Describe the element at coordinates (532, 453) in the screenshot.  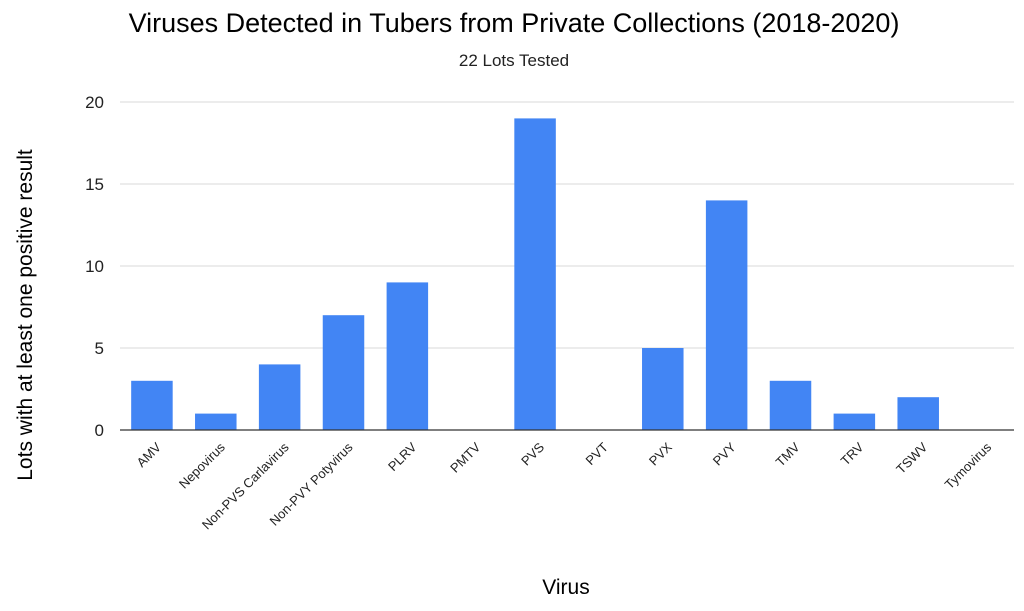
I see `x-tick-label: PVS` at that location.